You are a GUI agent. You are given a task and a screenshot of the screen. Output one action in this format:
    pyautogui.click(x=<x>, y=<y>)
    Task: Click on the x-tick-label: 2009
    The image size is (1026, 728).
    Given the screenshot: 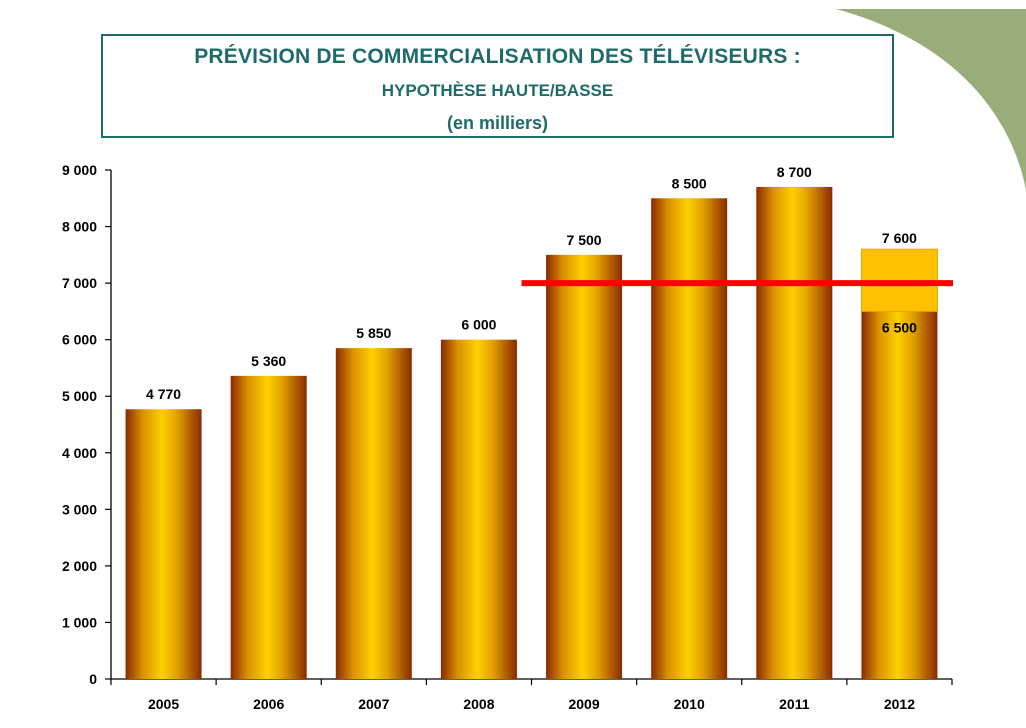 What is the action you would take?
    pyautogui.click(x=583, y=704)
    